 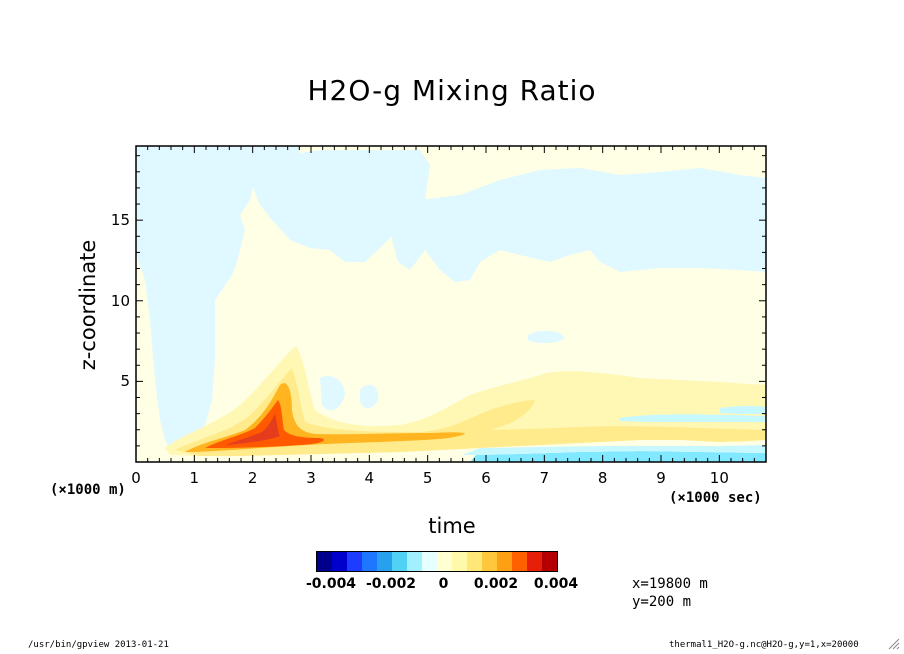 What do you see at coordinates (764, 645) in the screenshot?
I see `footer-right: thermal1_H2O-g.nc@H2O-g,y=1,x=20000` at bounding box center [764, 645].